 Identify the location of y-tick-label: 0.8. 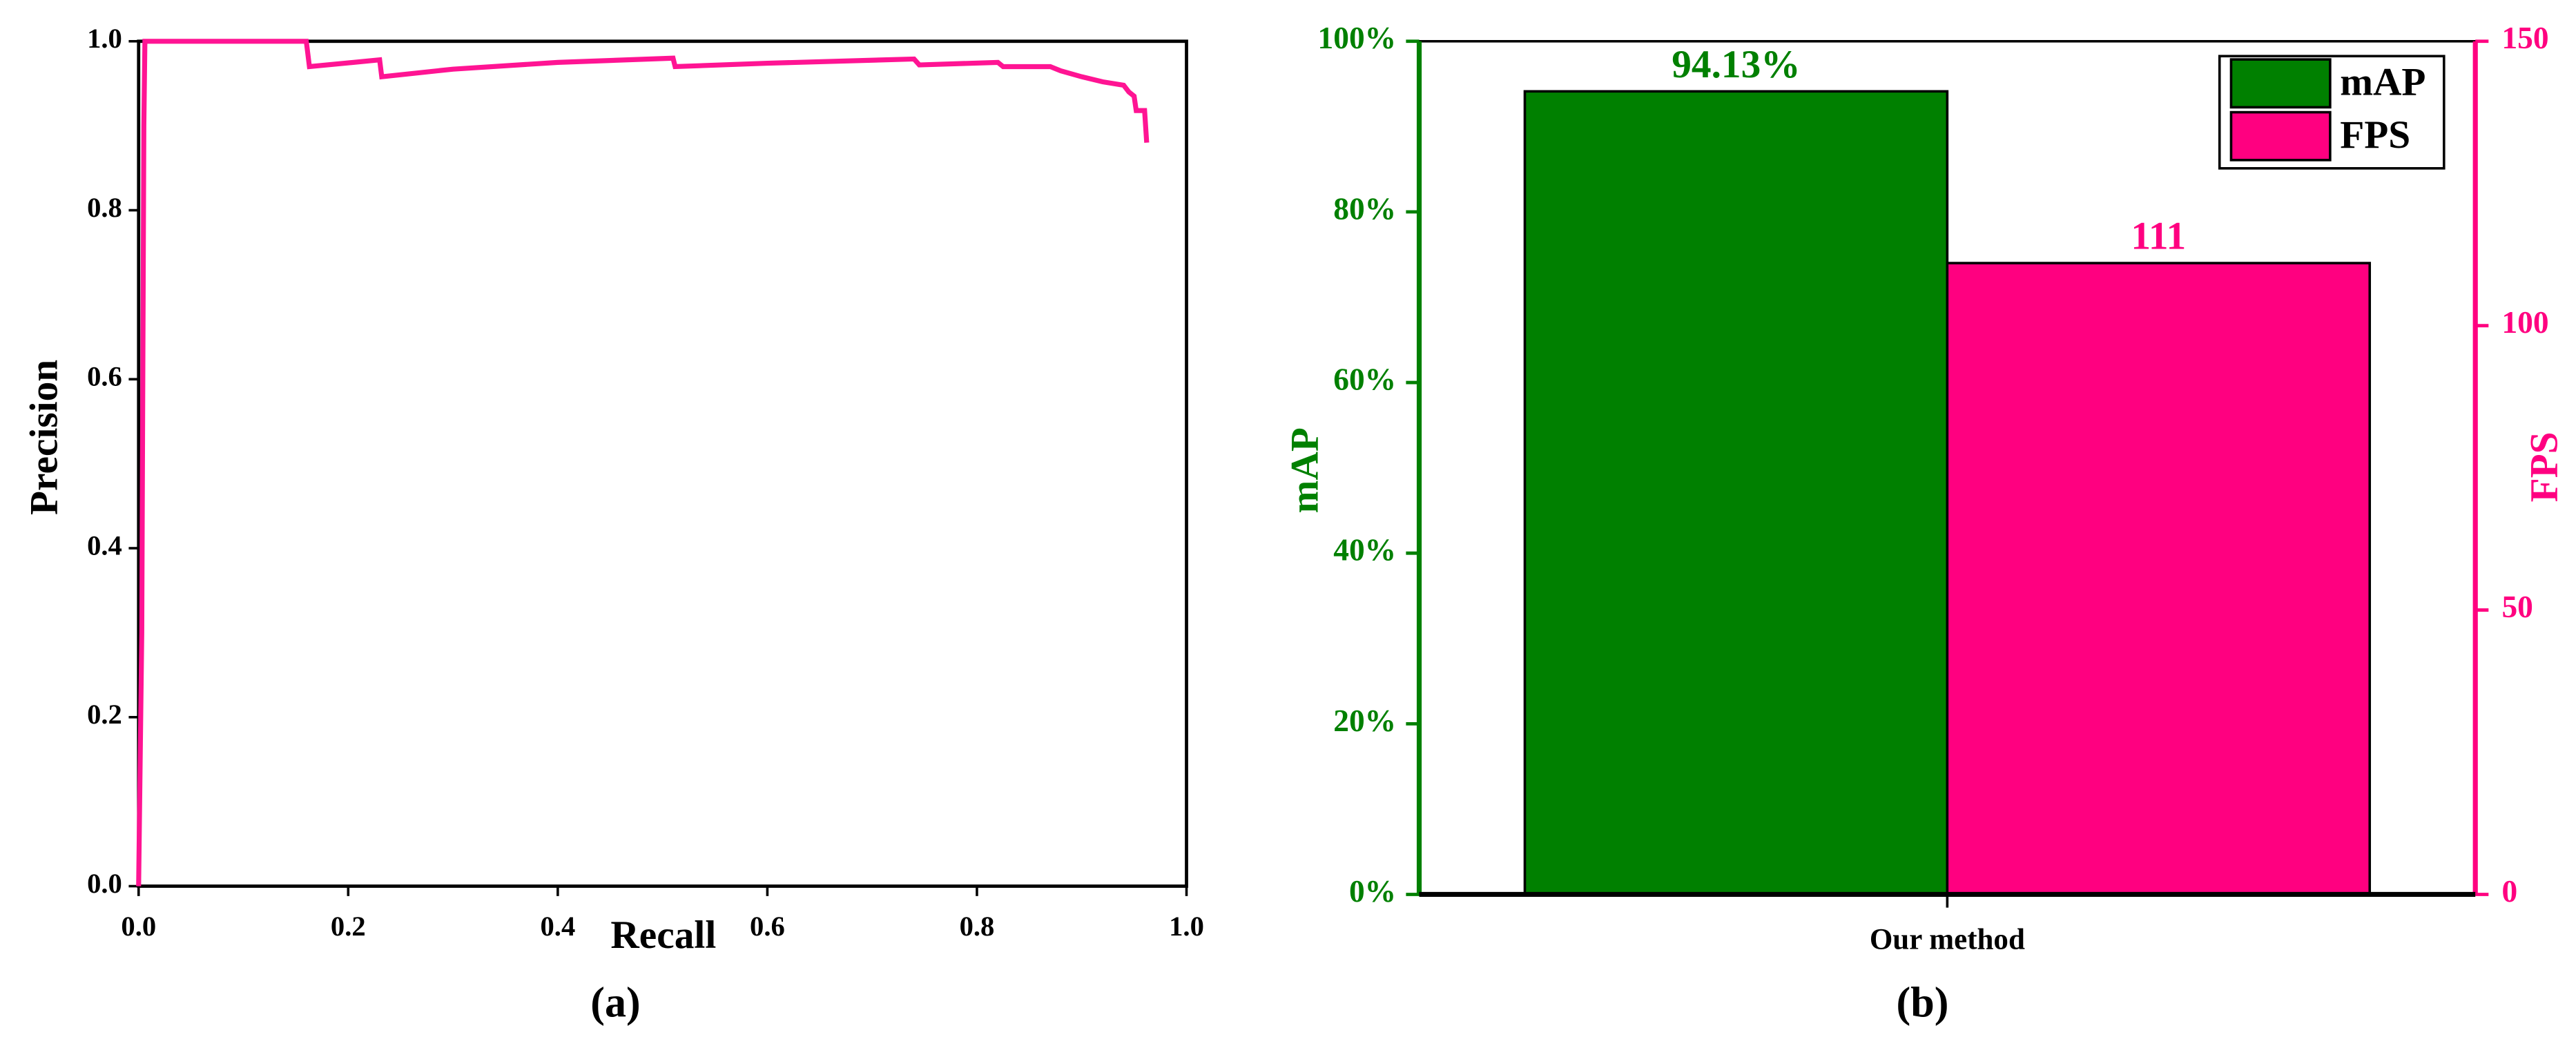
(105, 207).